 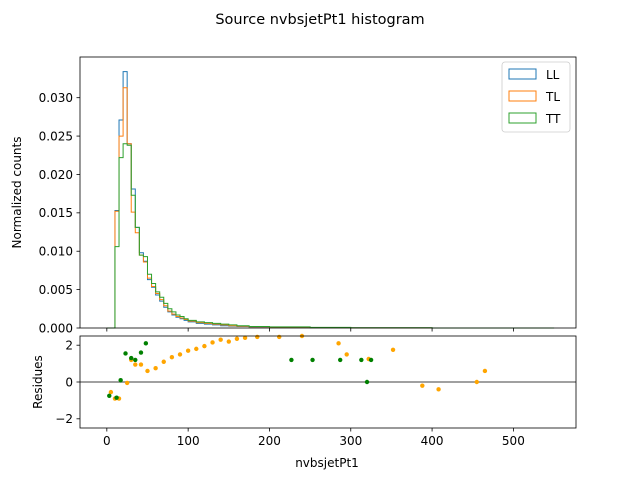 I want to click on histogram-y-tick-label: 0.005, so click(x=56, y=290).